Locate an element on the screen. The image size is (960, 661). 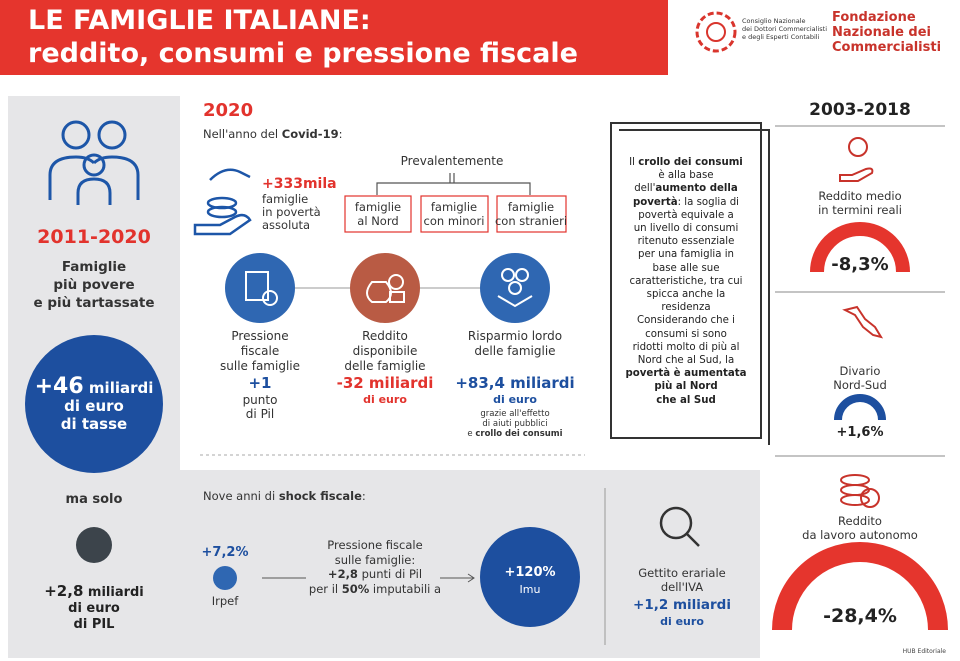
text-line: Nord-Sud is located at coordinates (860, 385).